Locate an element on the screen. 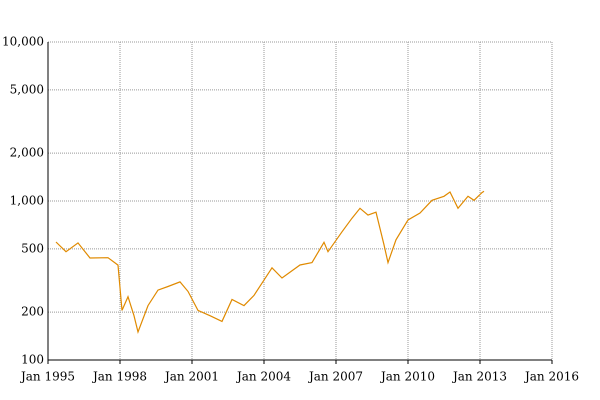  y-tick-label: 200 is located at coordinates (32, 312).